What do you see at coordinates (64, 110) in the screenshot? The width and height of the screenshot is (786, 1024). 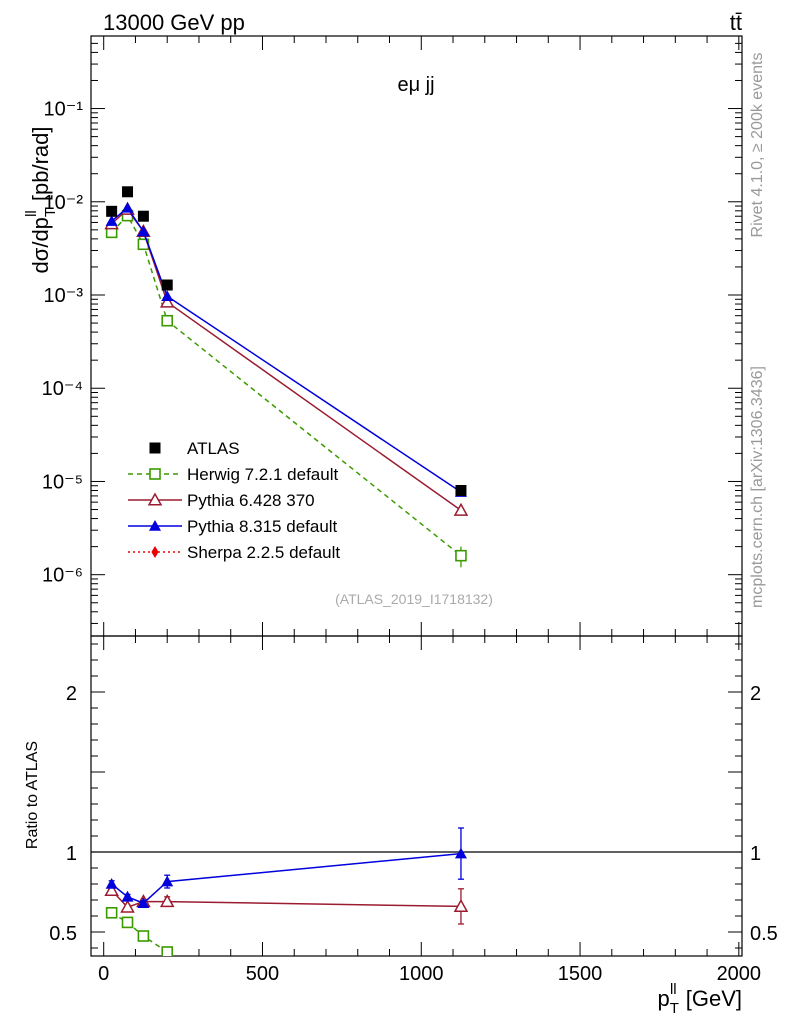 I see `y-tick-label: 10⁻¹` at bounding box center [64, 110].